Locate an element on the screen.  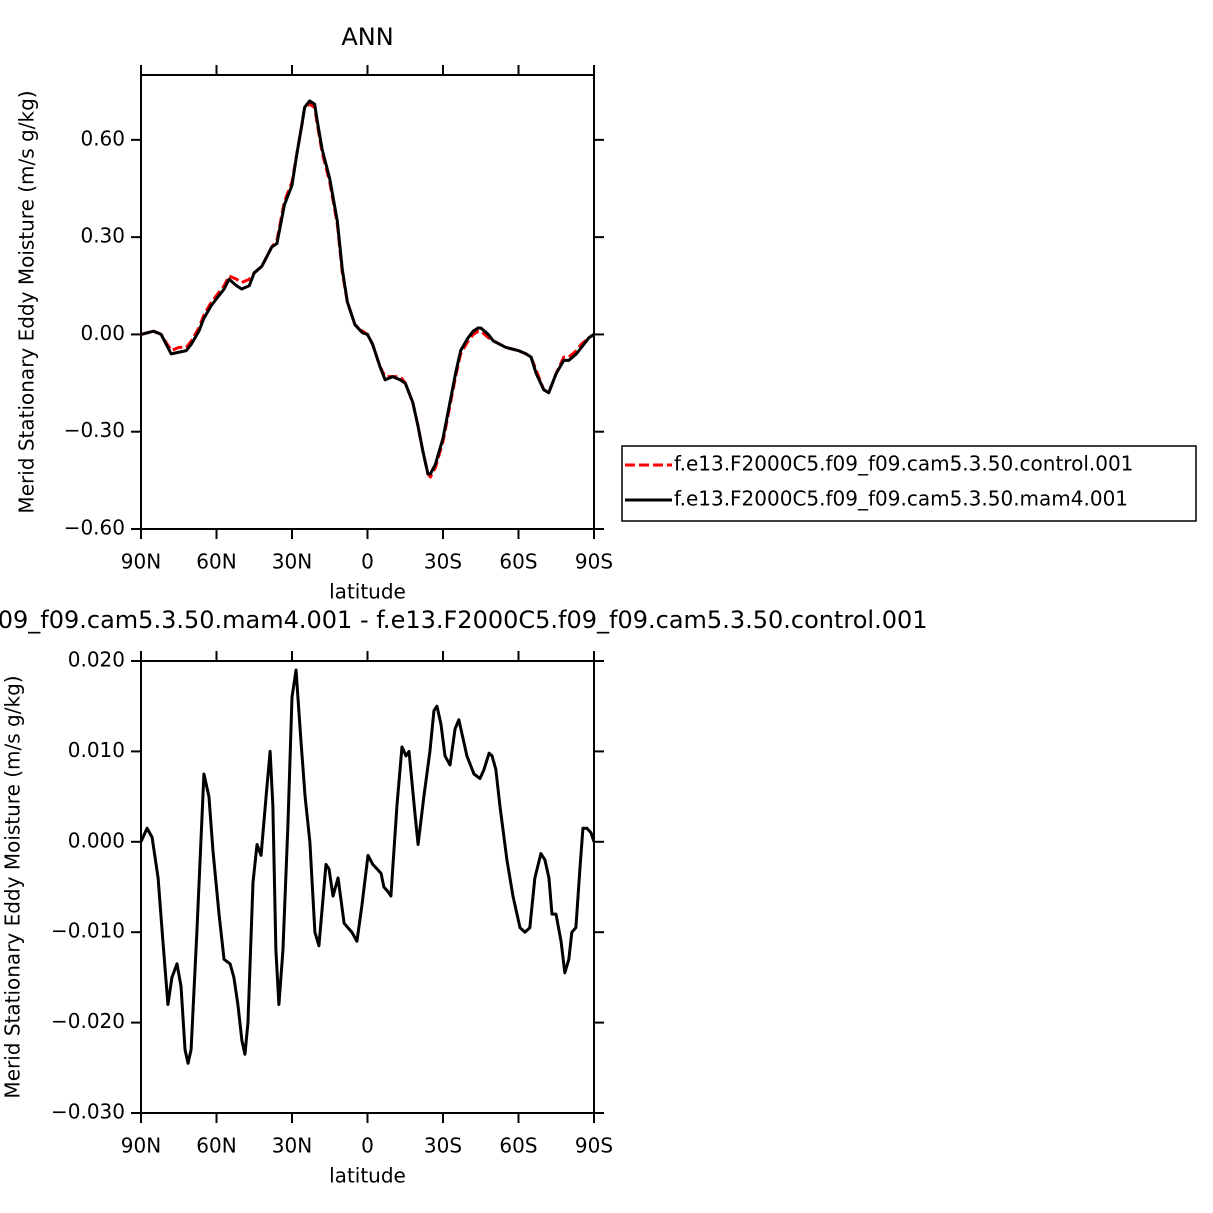
y-tick-label: 0.00 is located at coordinates (102, 333).